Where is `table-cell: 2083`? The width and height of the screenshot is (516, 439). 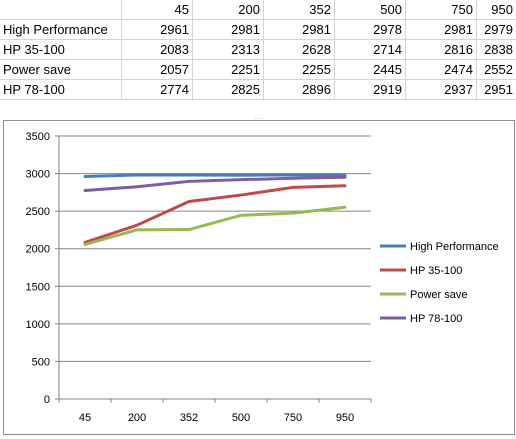 table-cell: 2083 is located at coordinates (157, 50).